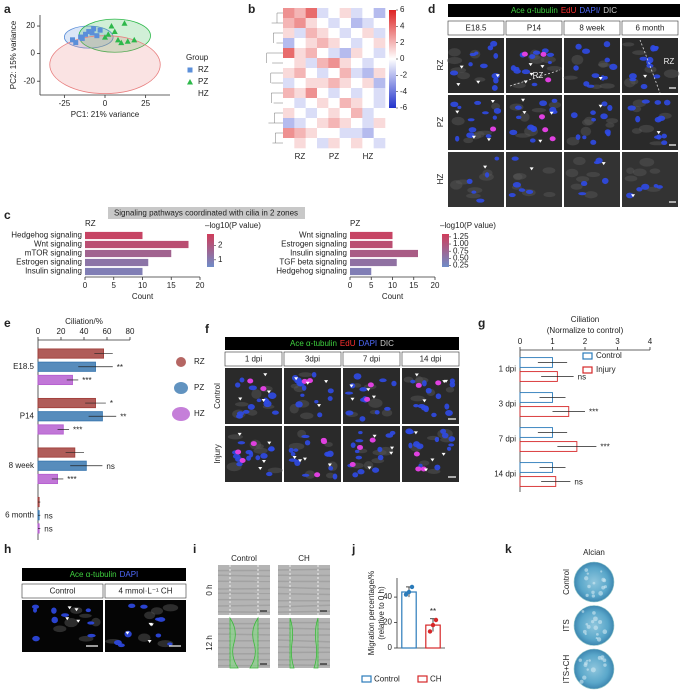  I want to click on legend-marker, so click(366, 679).